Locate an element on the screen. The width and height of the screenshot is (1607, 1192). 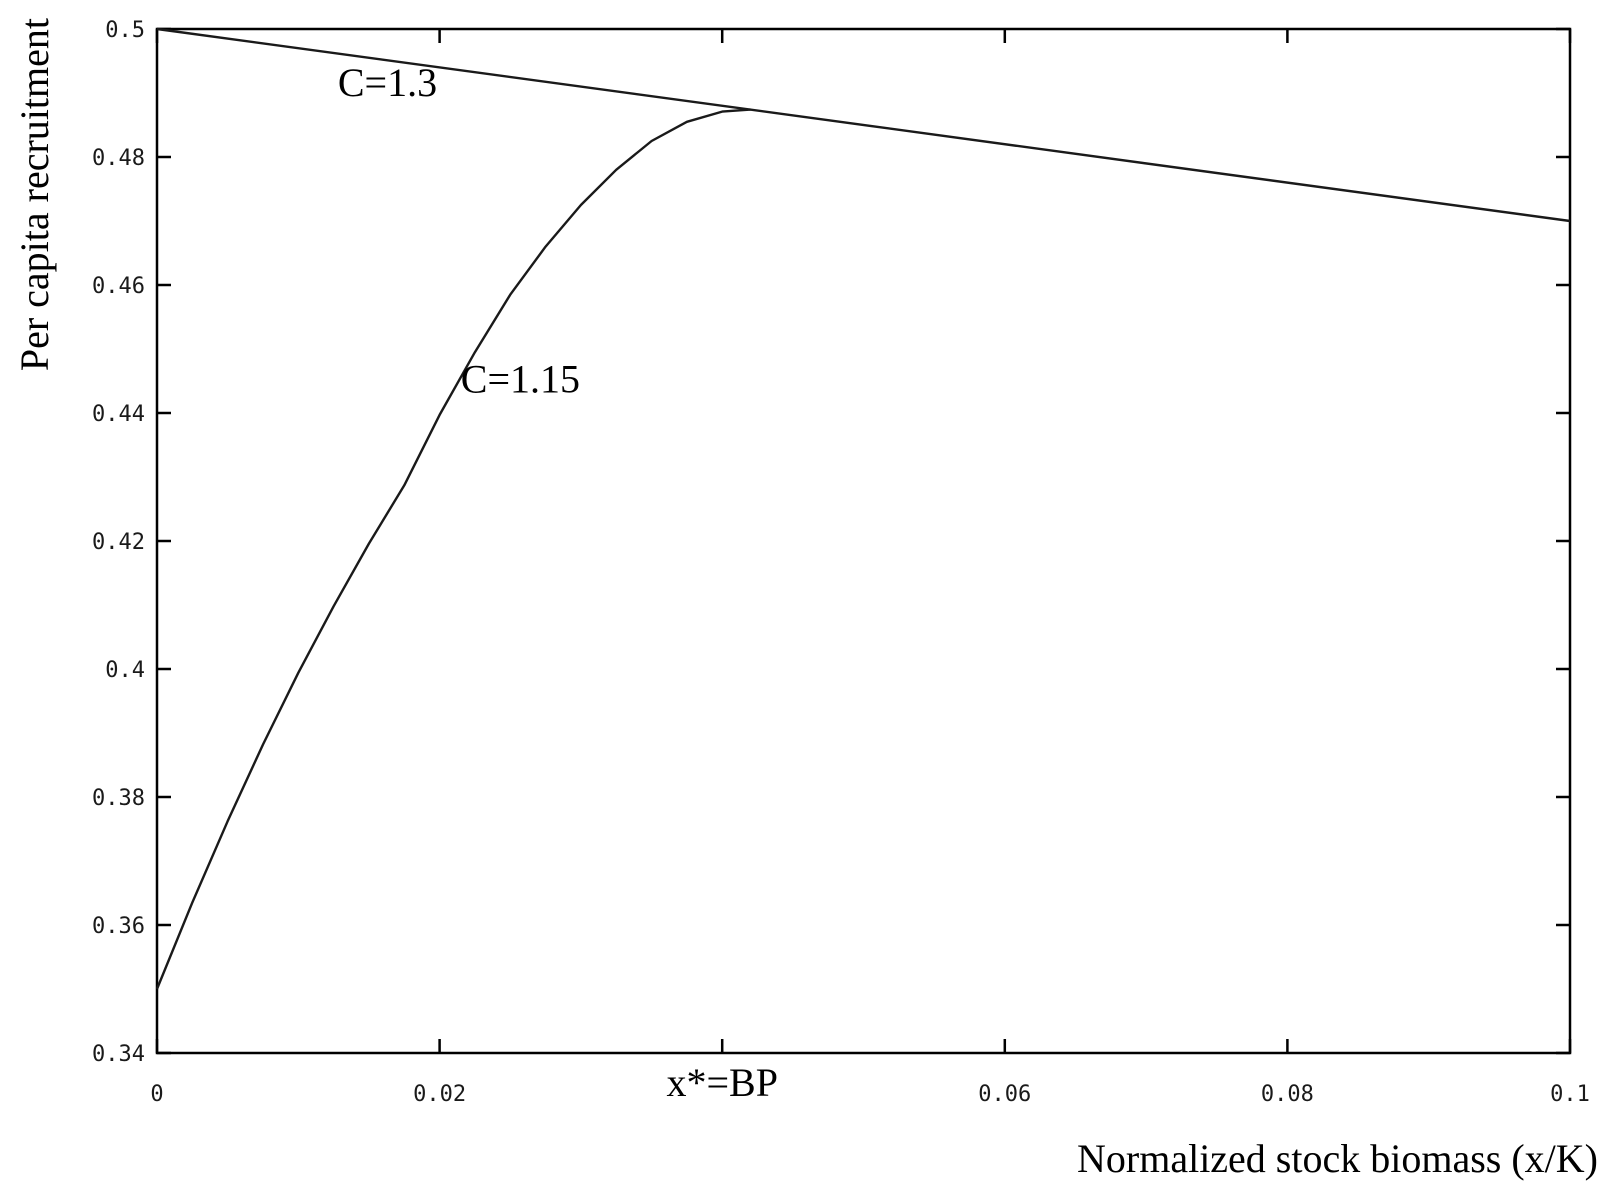
y-axis-title: Per capita recruitment is located at coordinates (34, 194).